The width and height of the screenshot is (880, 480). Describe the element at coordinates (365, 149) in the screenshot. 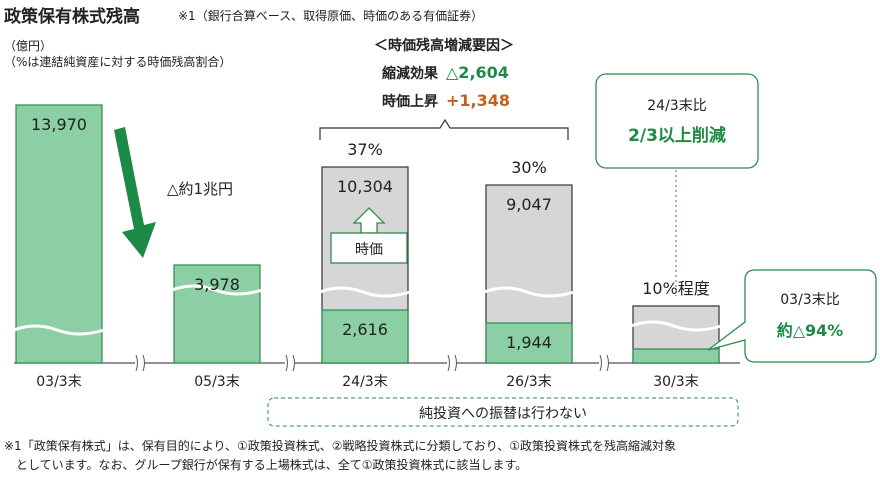

I see `percent-label: 37%` at that location.